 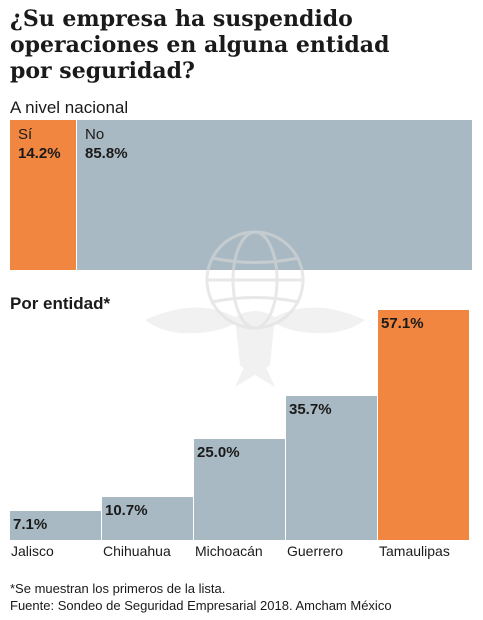 What do you see at coordinates (402, 323) in the screenshot?
I see `bar-value-label: 57.1%` at bounding box center [402, 323].